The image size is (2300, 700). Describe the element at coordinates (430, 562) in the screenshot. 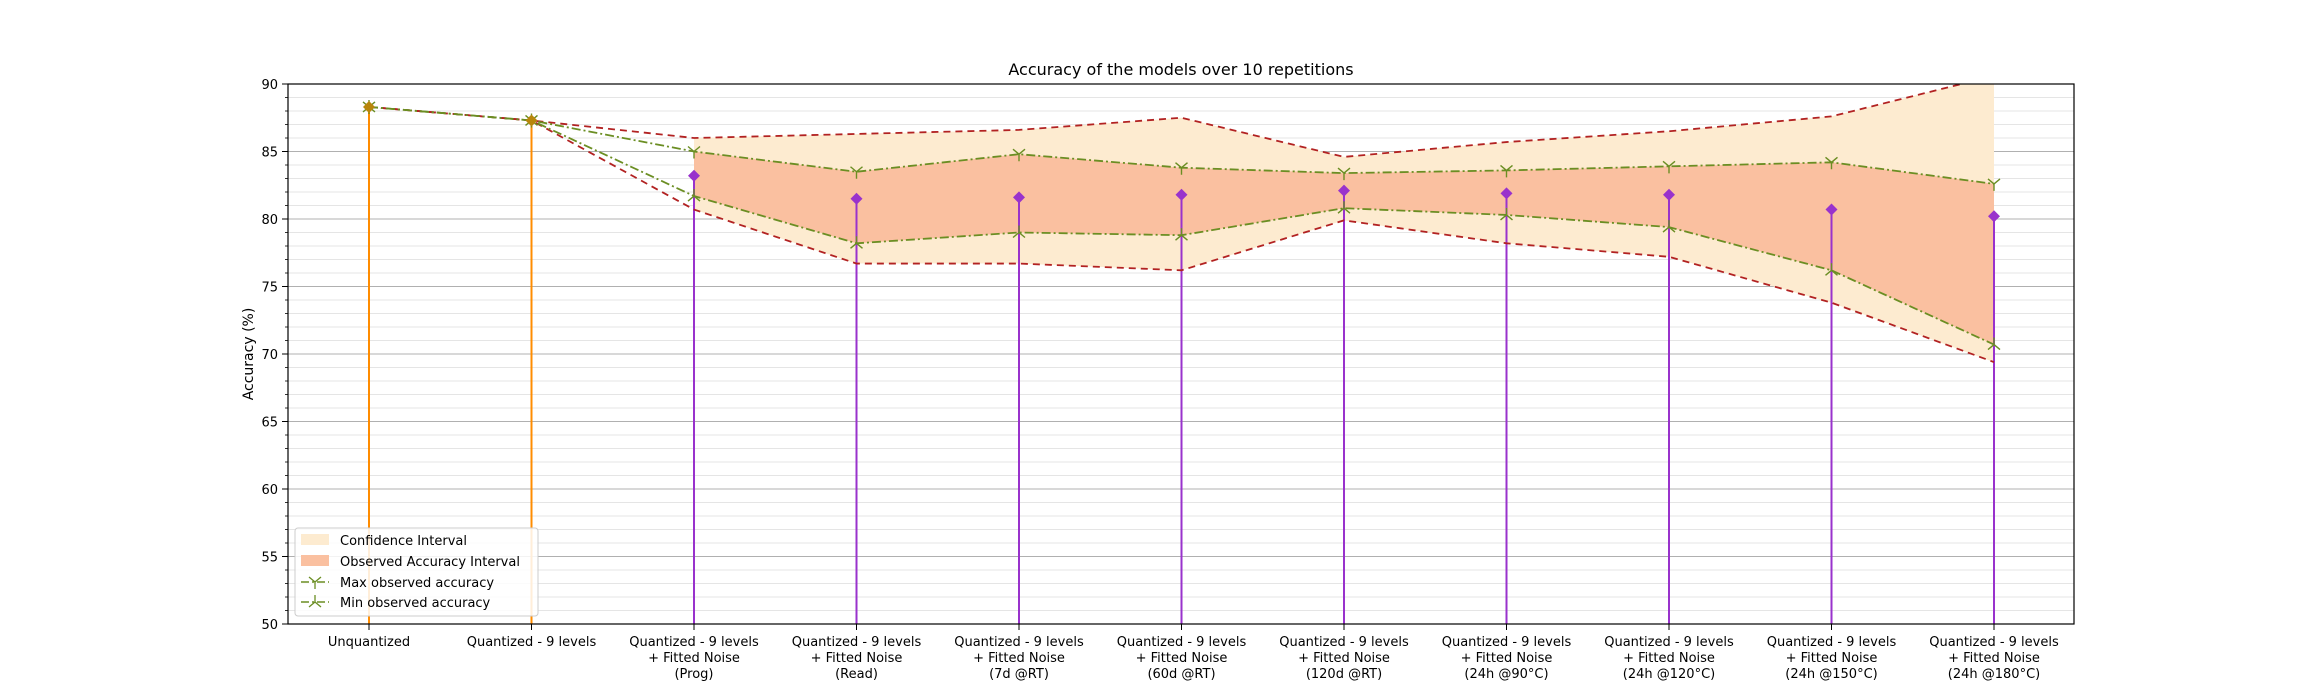

I see `legend-label-observed: Observed Accuracy Interval` at that location.